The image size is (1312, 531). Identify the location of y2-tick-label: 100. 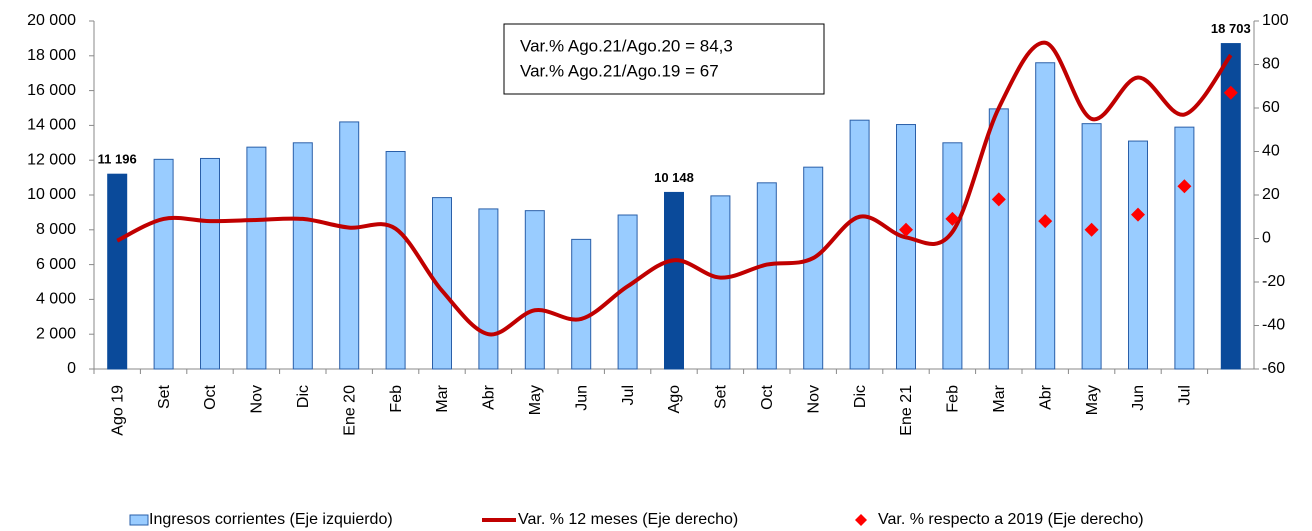
(1275, 20).